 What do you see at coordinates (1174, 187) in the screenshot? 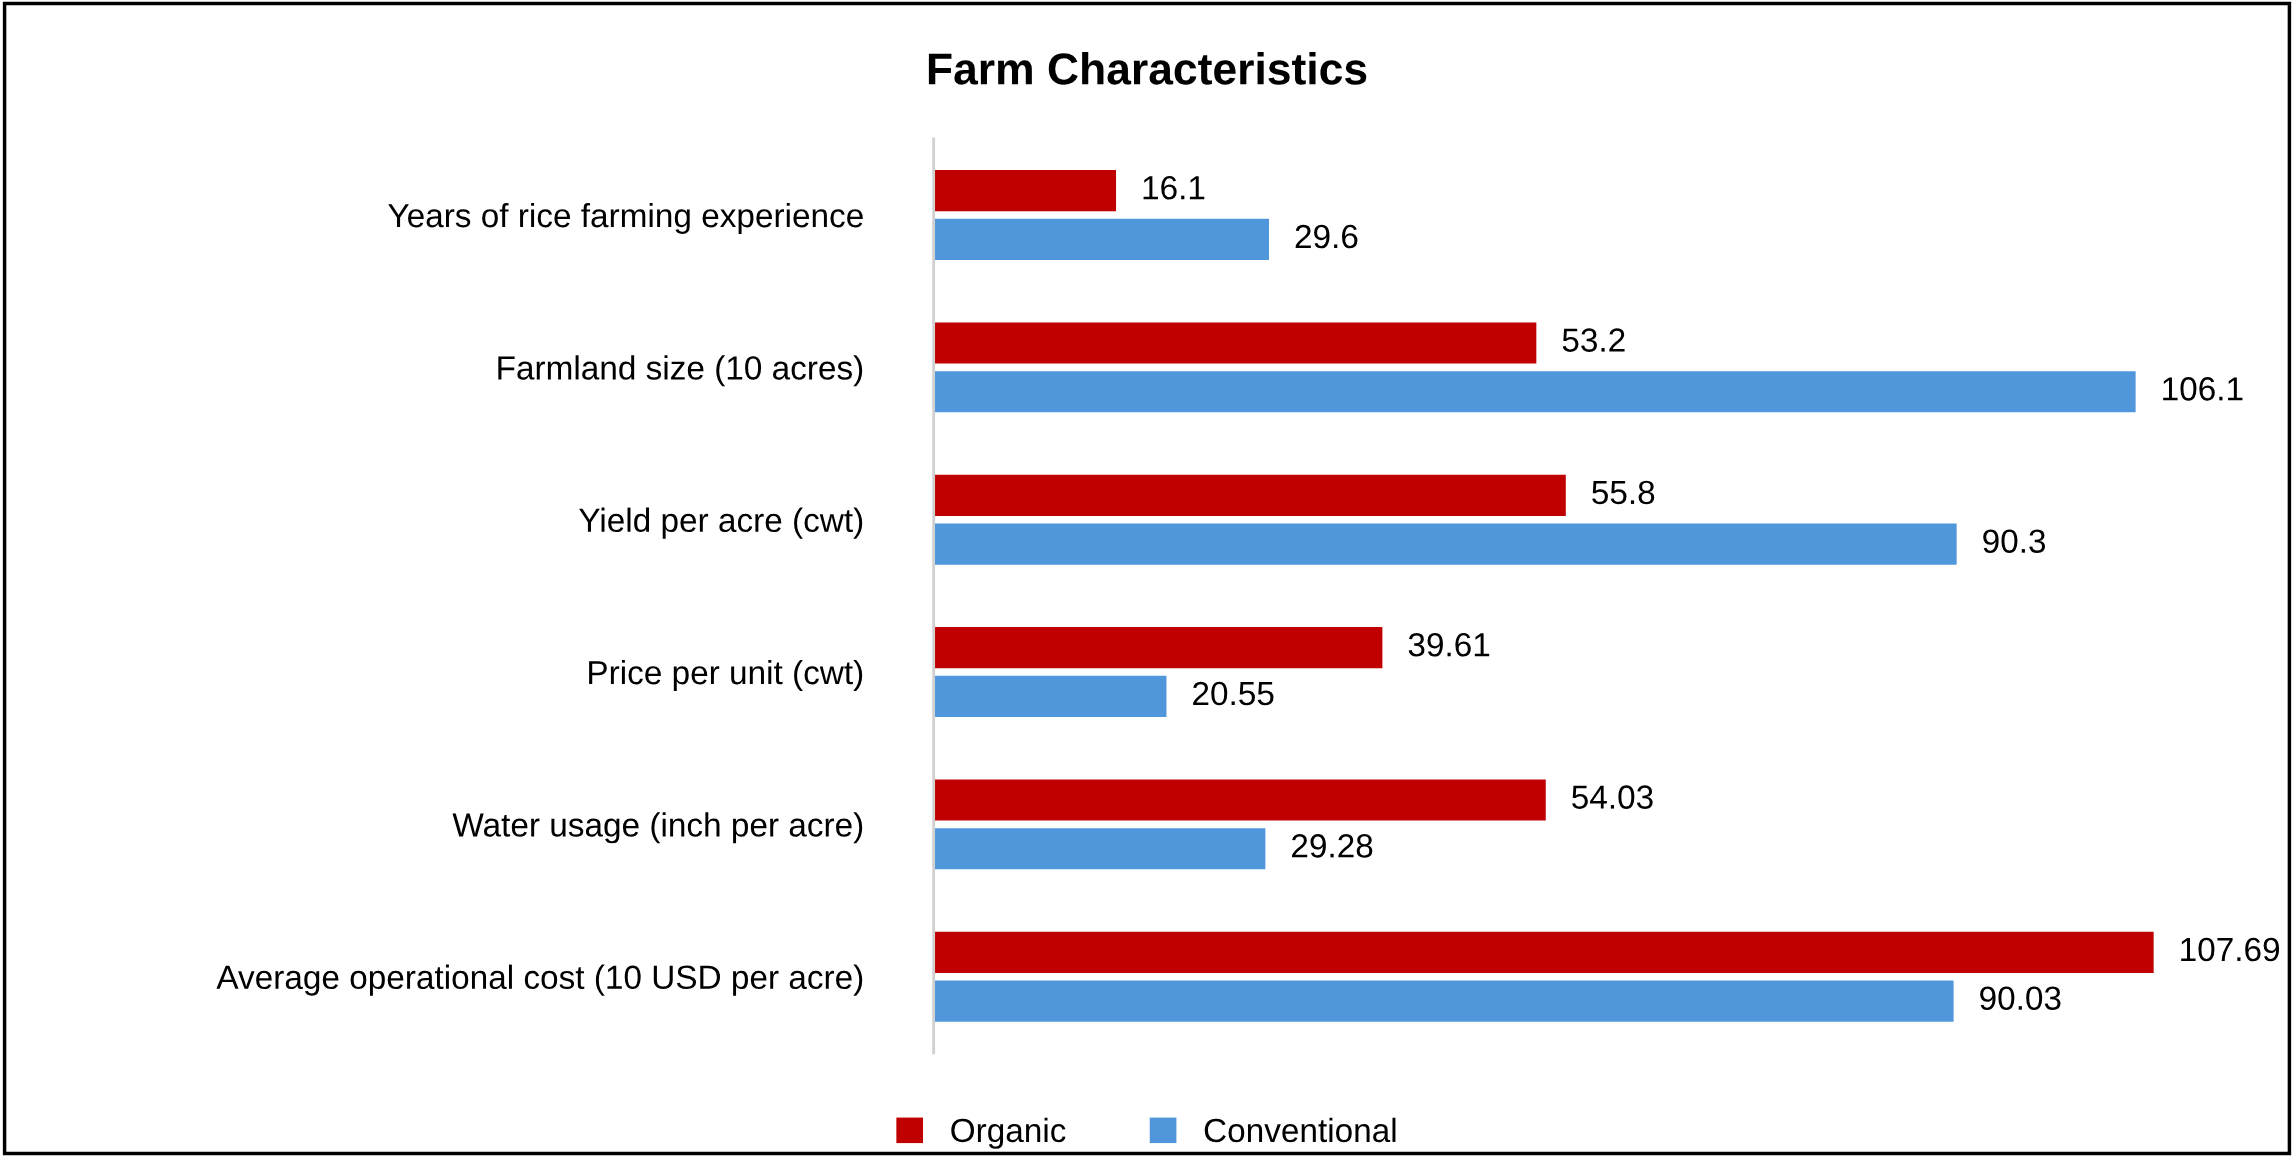
I see `data-label: 16.1` at bounding box center [1174, 187].